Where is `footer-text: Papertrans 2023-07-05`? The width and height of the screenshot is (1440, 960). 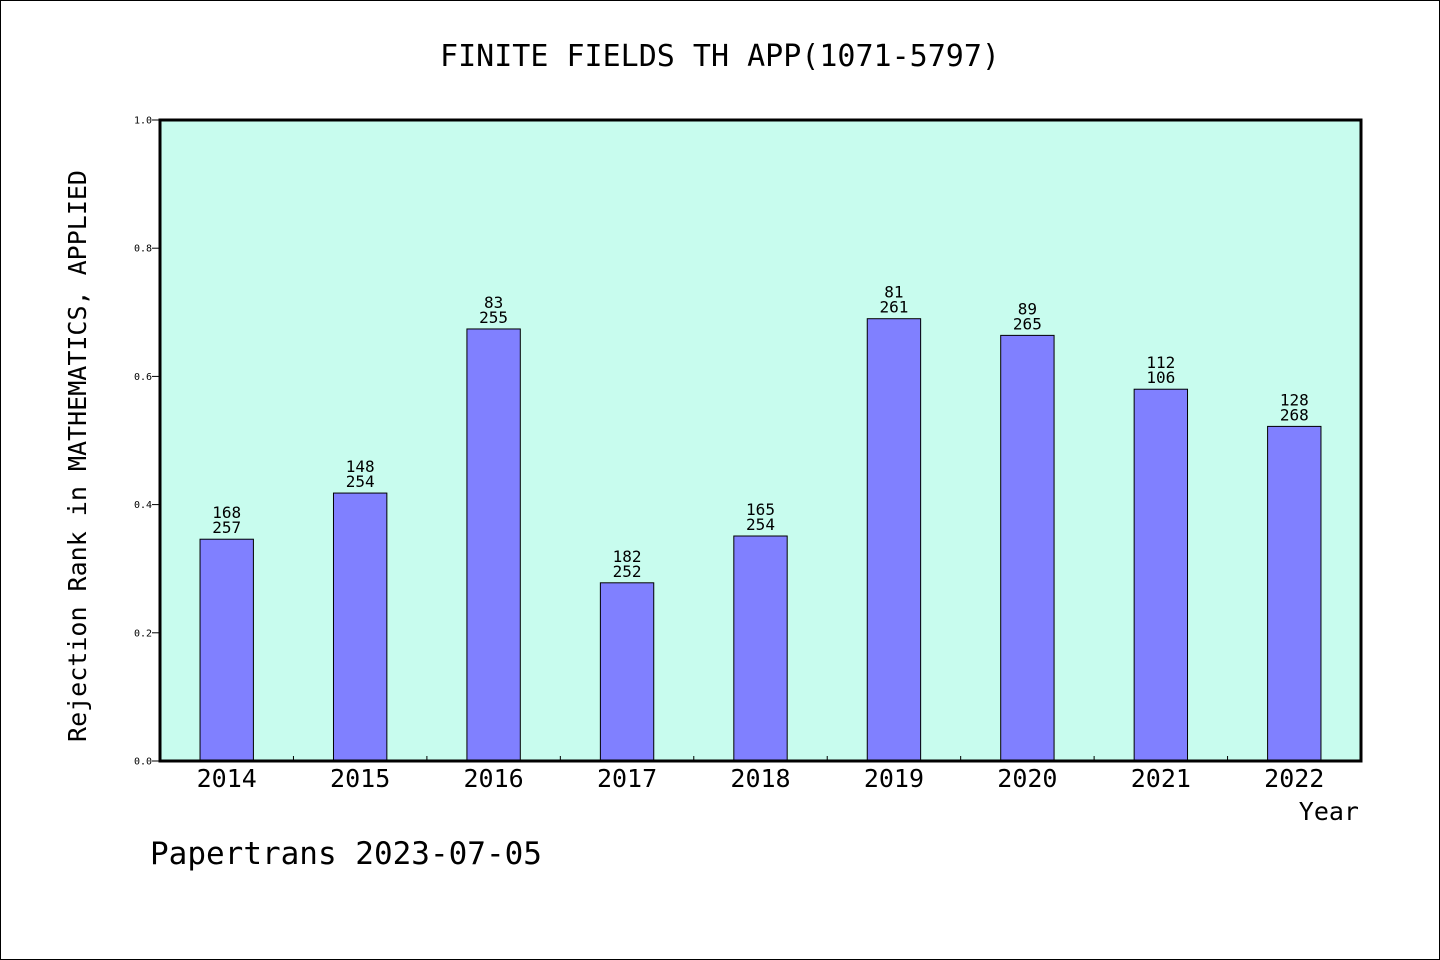 footer-text: Papertrans 2023-07-05 is located at coordinates (346, 854).